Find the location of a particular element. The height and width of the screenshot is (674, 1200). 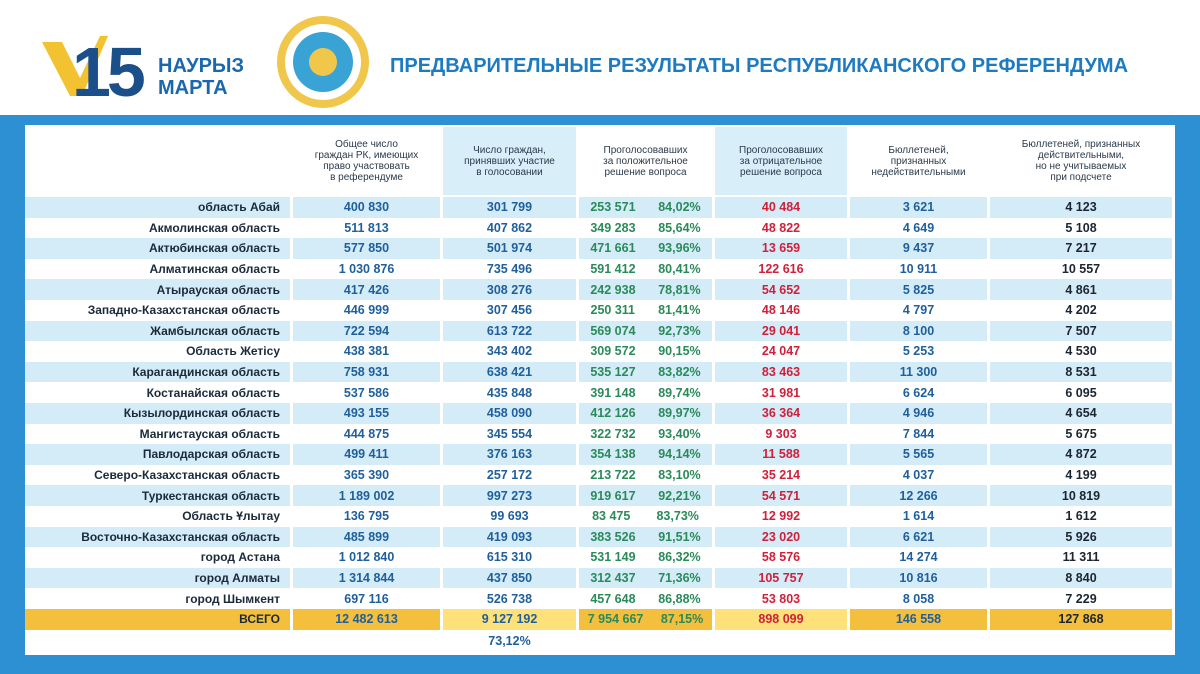

table-cell: 7 954 667 87,15% is located at coordinates (647, 619).